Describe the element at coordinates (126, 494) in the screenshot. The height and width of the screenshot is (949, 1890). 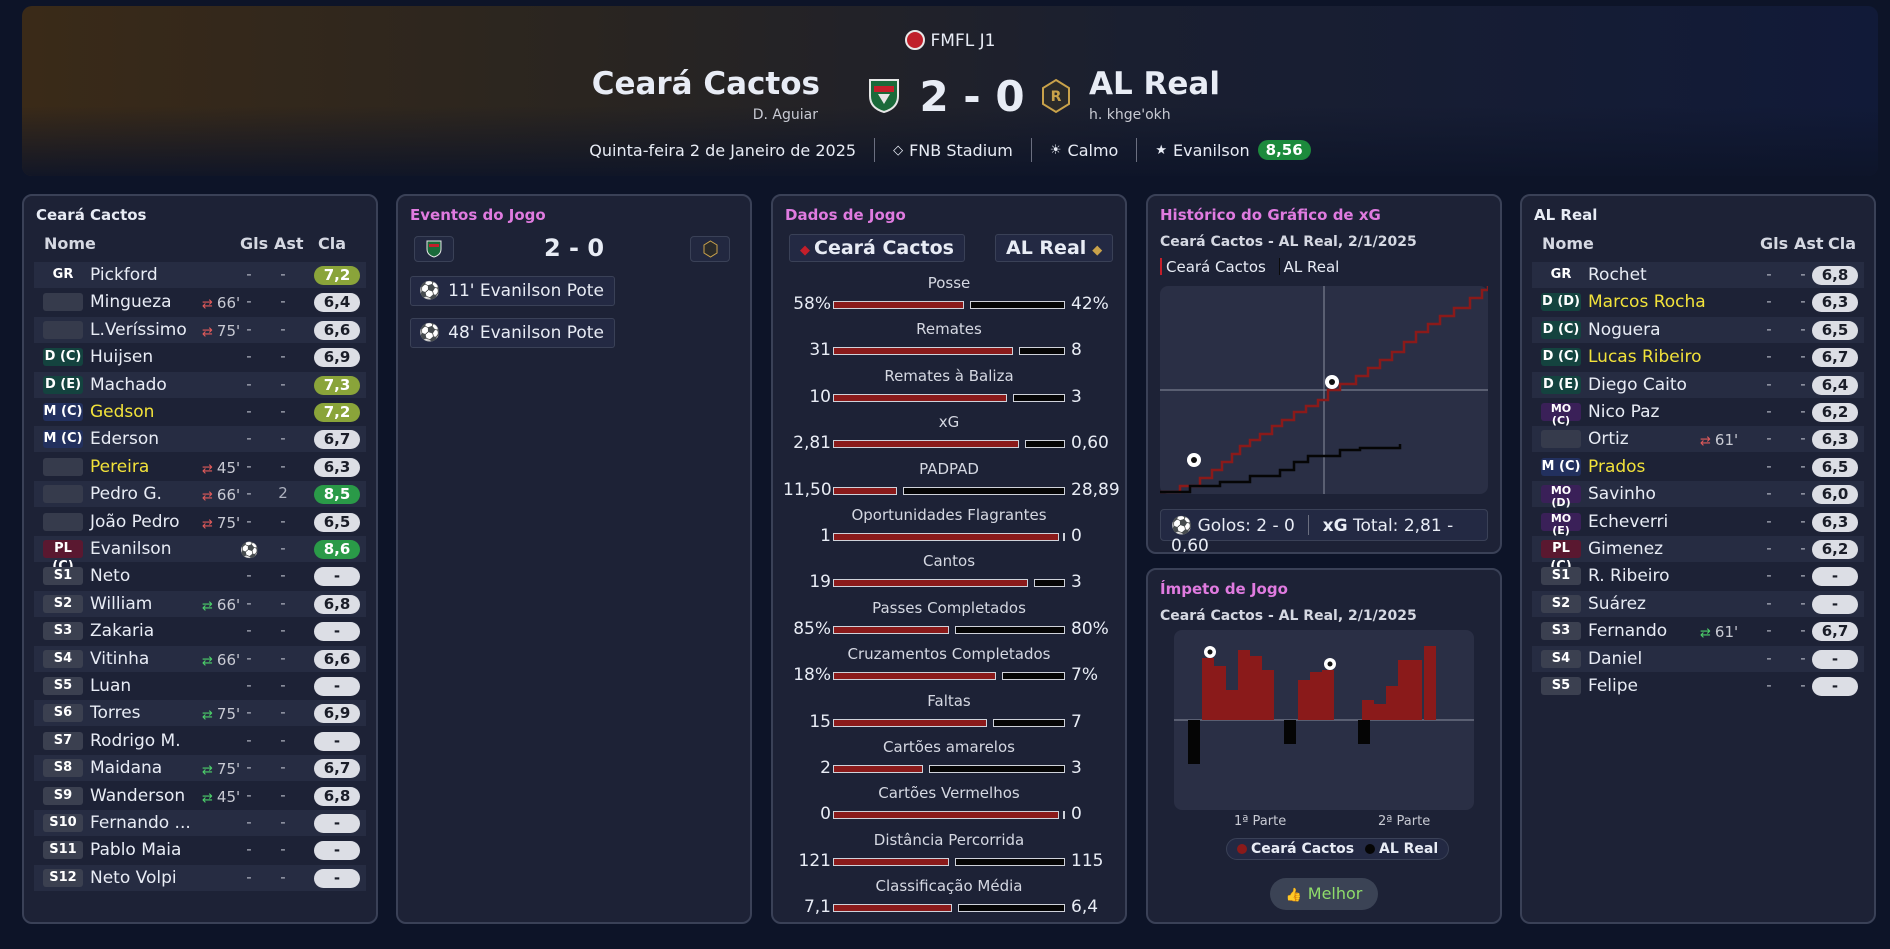
I see `player-name: Pedro G.` at that location.